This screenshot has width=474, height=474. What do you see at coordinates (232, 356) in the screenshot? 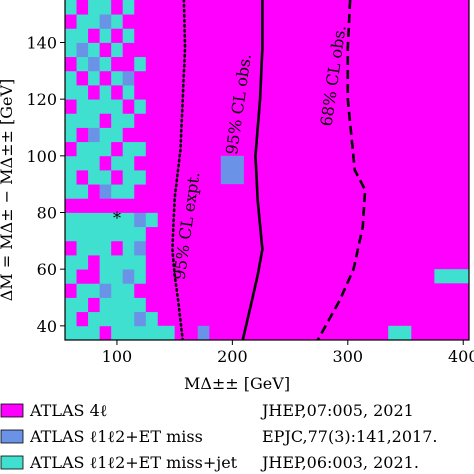
I see `x-tick-label: 200` at bounding box center [232, 356].